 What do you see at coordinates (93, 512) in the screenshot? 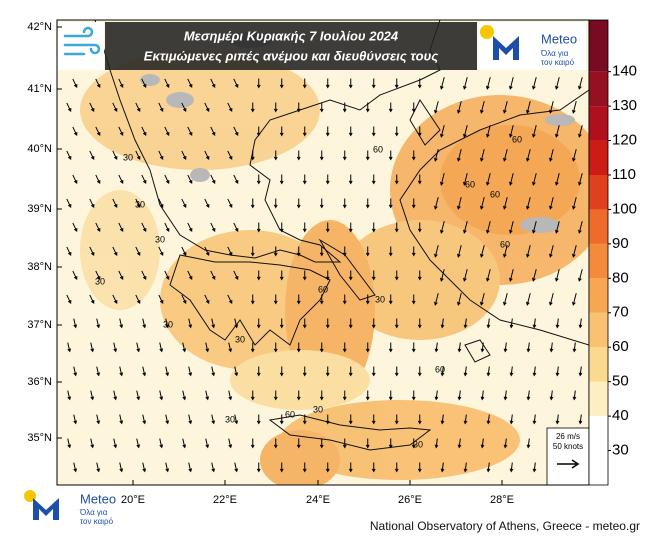
I see `logo-tagline: Όλα για` at bounding box center [93, 512].